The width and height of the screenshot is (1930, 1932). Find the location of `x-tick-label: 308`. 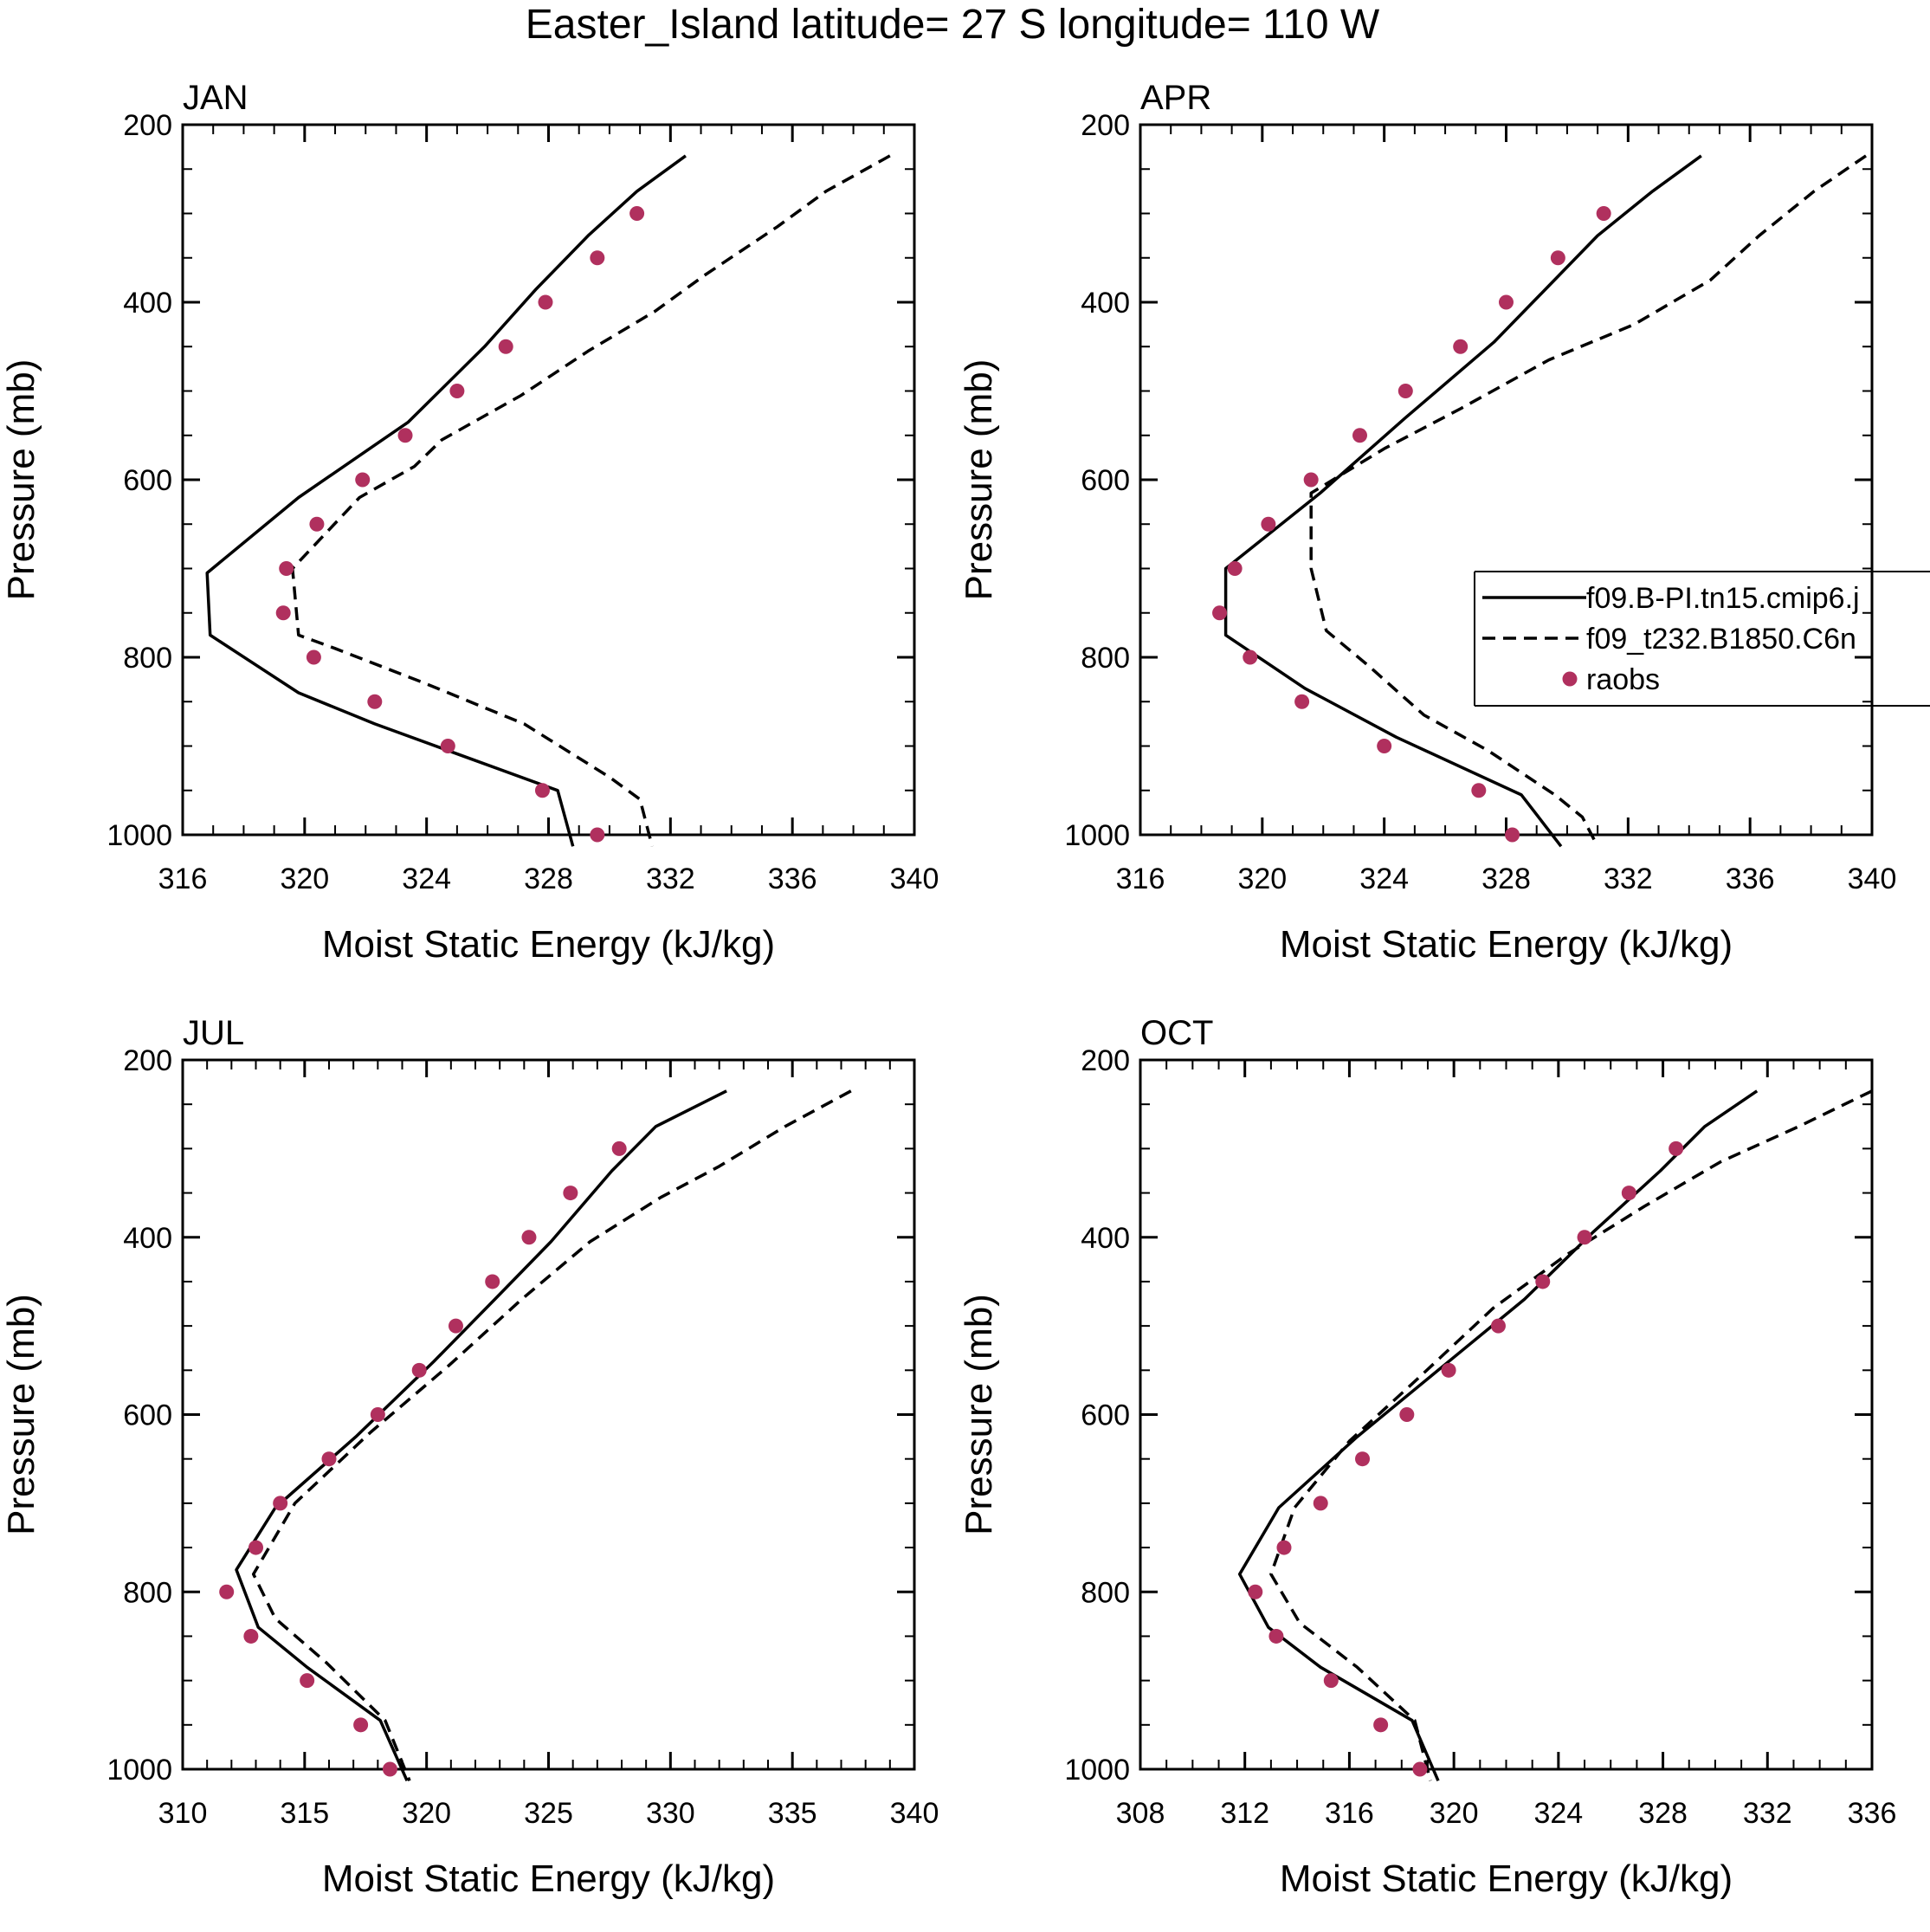

x-tick-label: 308 is located at coordinates (1140, 1813).